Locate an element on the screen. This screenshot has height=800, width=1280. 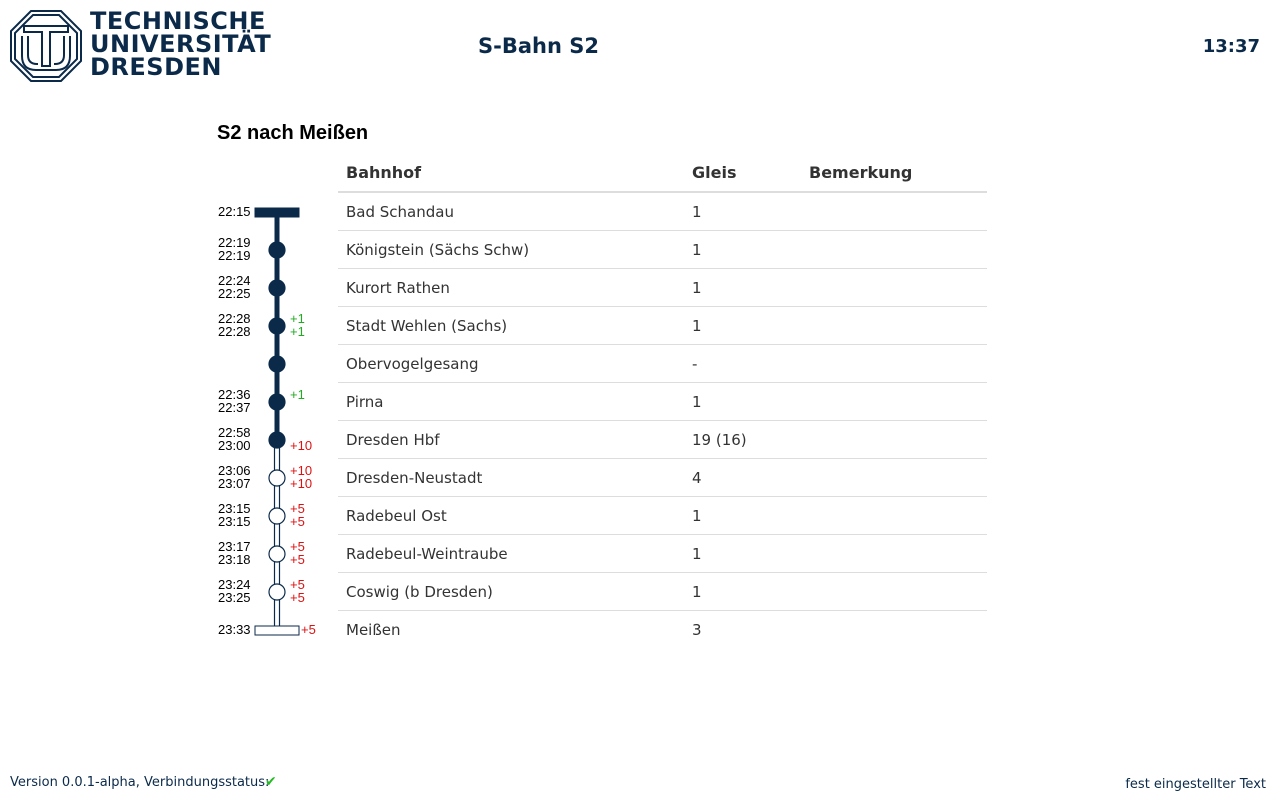
departure-time: 23:25 is located at coordinates (234, 597).